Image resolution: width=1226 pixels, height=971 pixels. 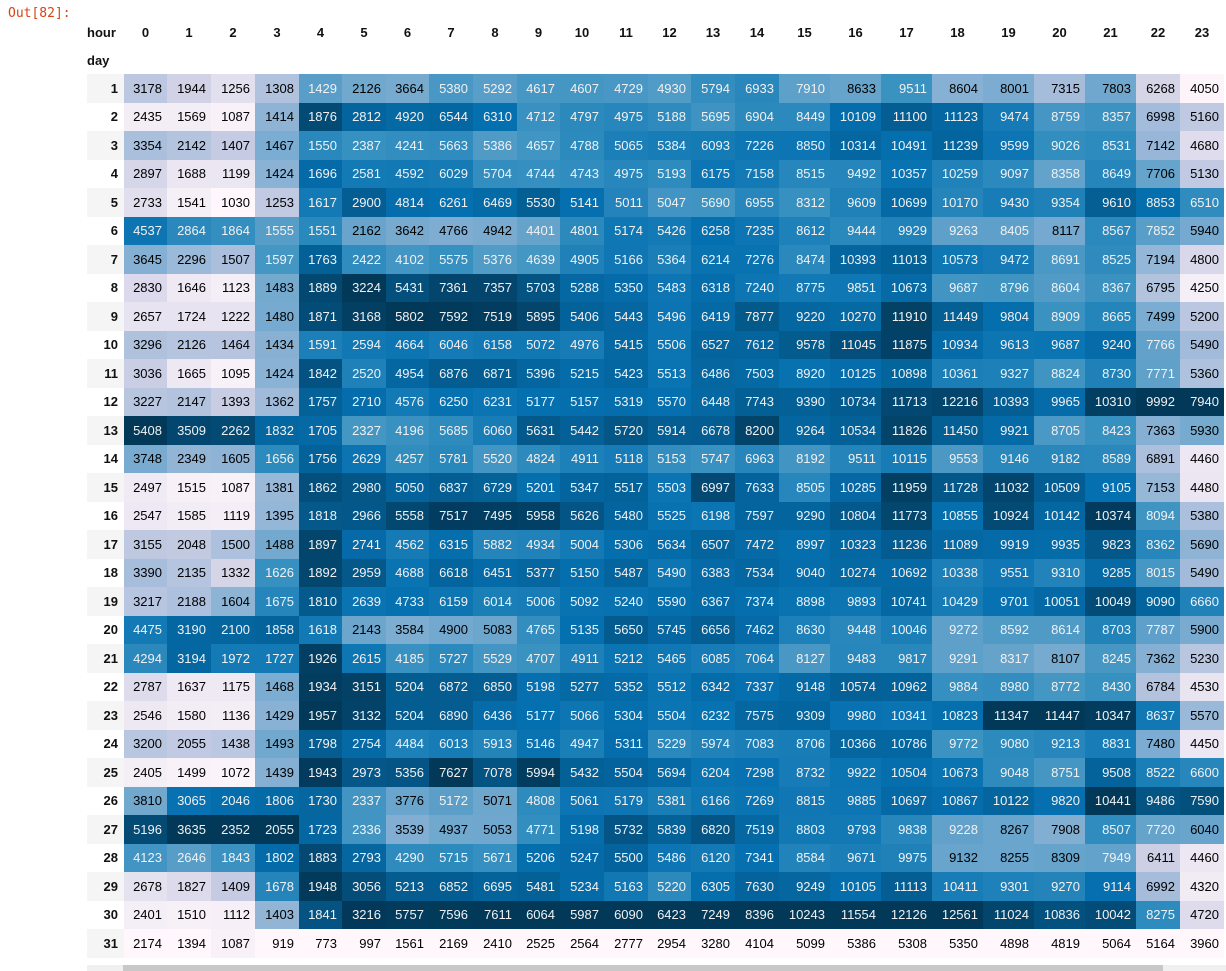 What do you see at coordinates (626, 943) in the screenshot?
I see `table-cell: 2777` at bounding box center [626, 943].